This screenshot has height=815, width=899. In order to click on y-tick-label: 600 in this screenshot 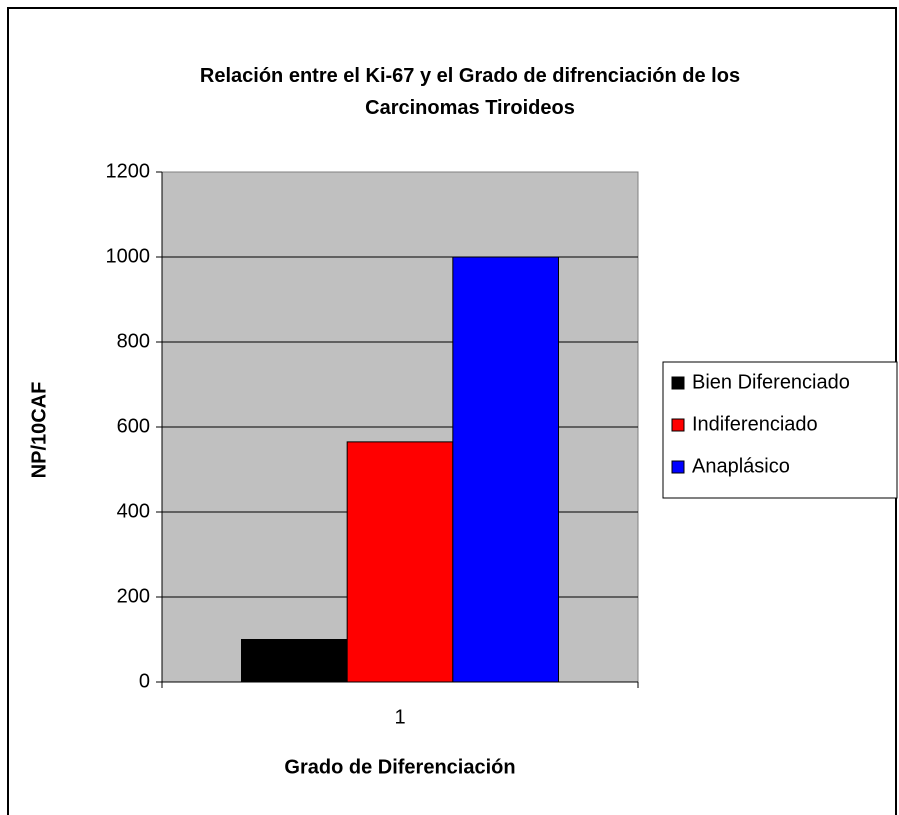, I will do `click(133, 426)`.